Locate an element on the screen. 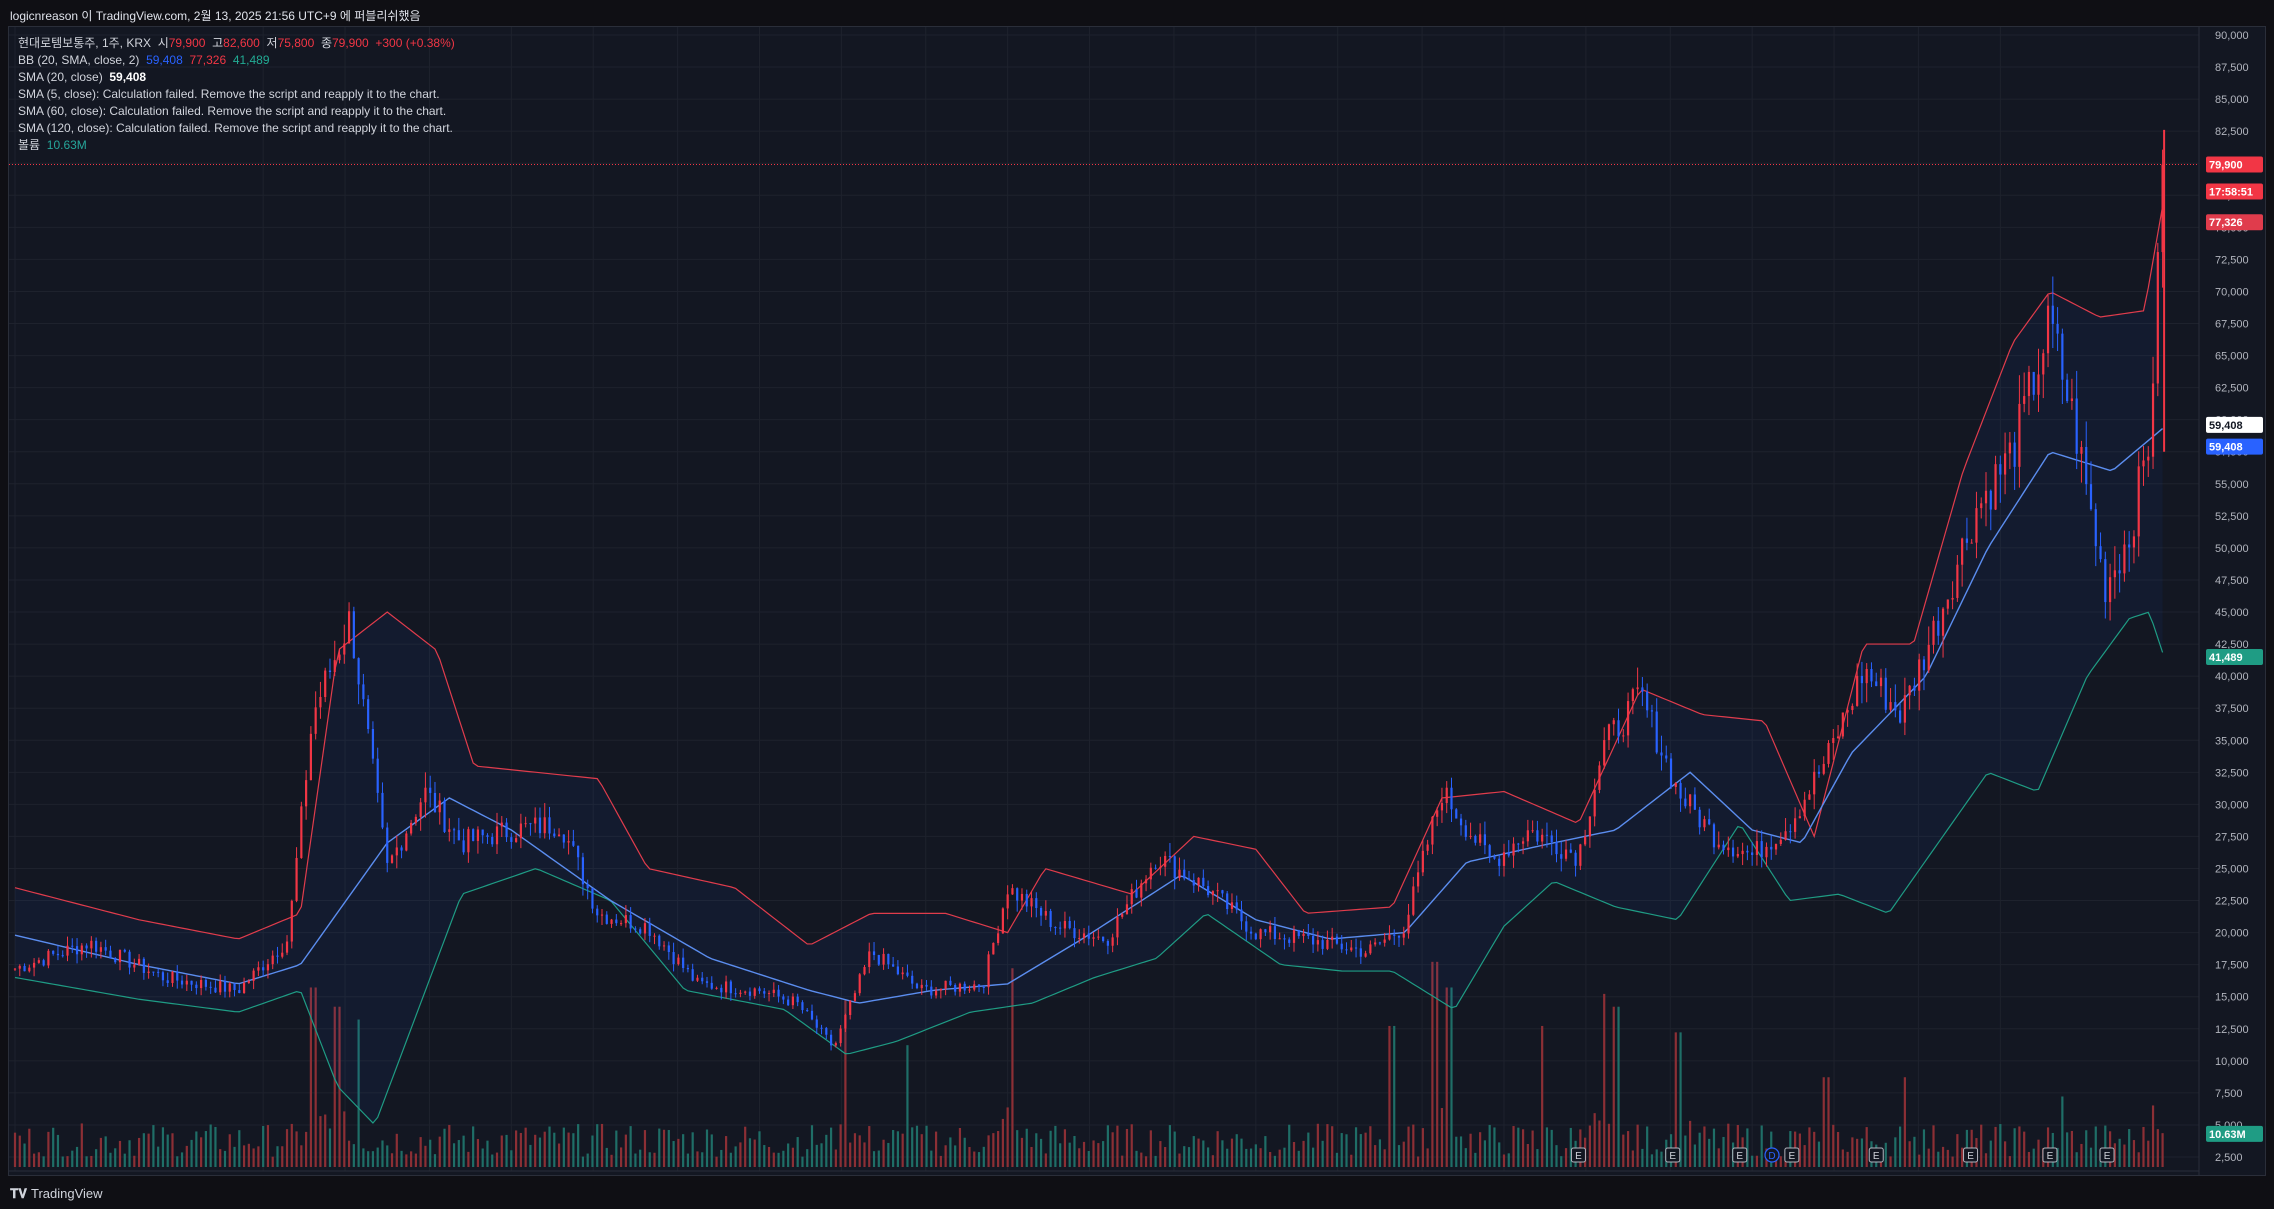 The width and height of the screenshot is (2274, 1209). legend-open-label: 시 is located at coordinates (163, 43).